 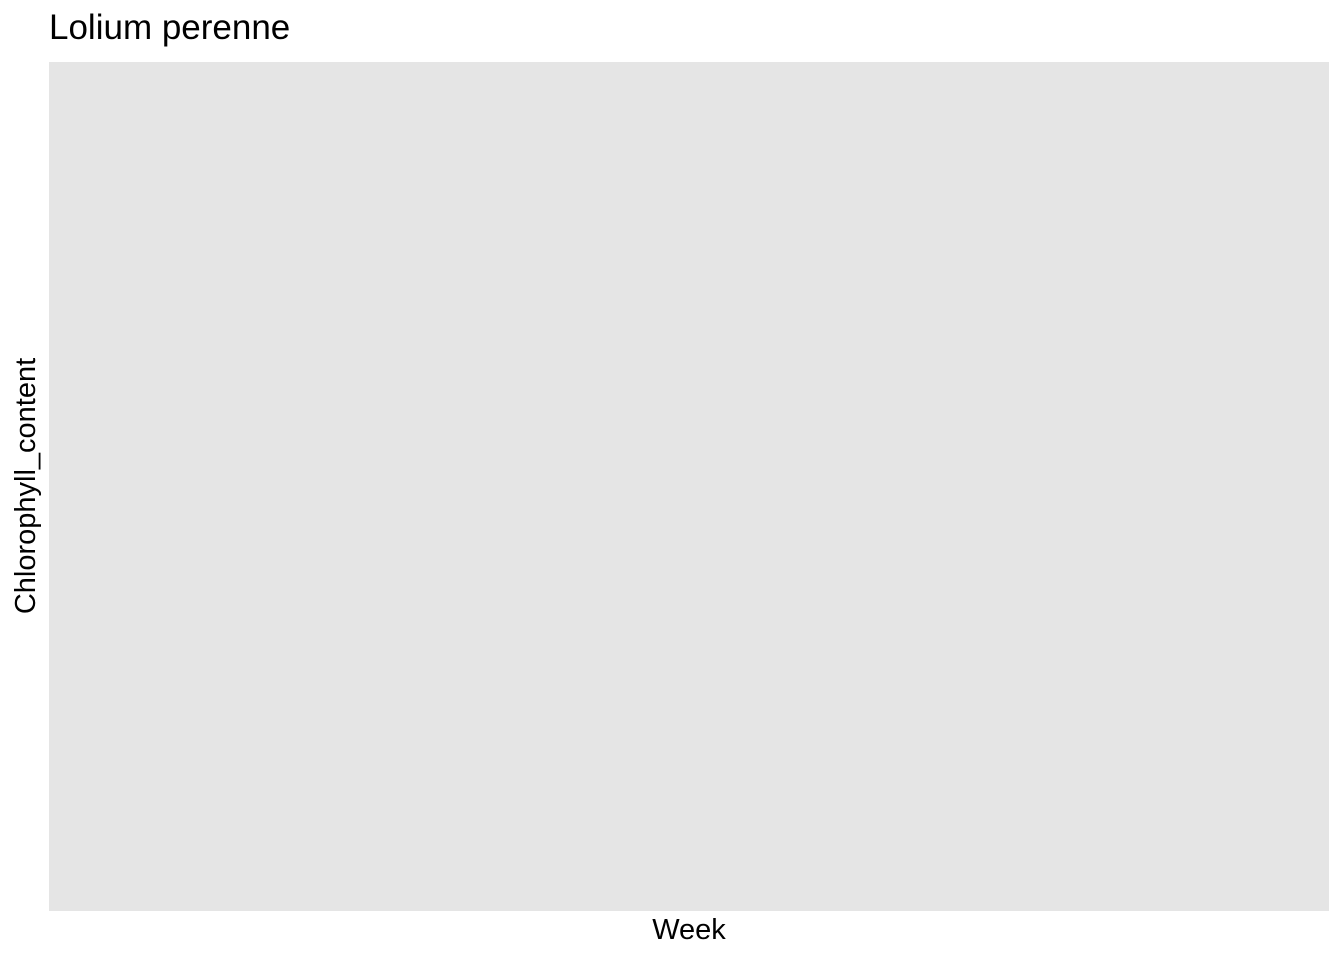 What do you see at coordinates (26, 486) in the screenshot?
I see `y-axis-label: Chlorophyll_content` at bounding box center [26, 486].